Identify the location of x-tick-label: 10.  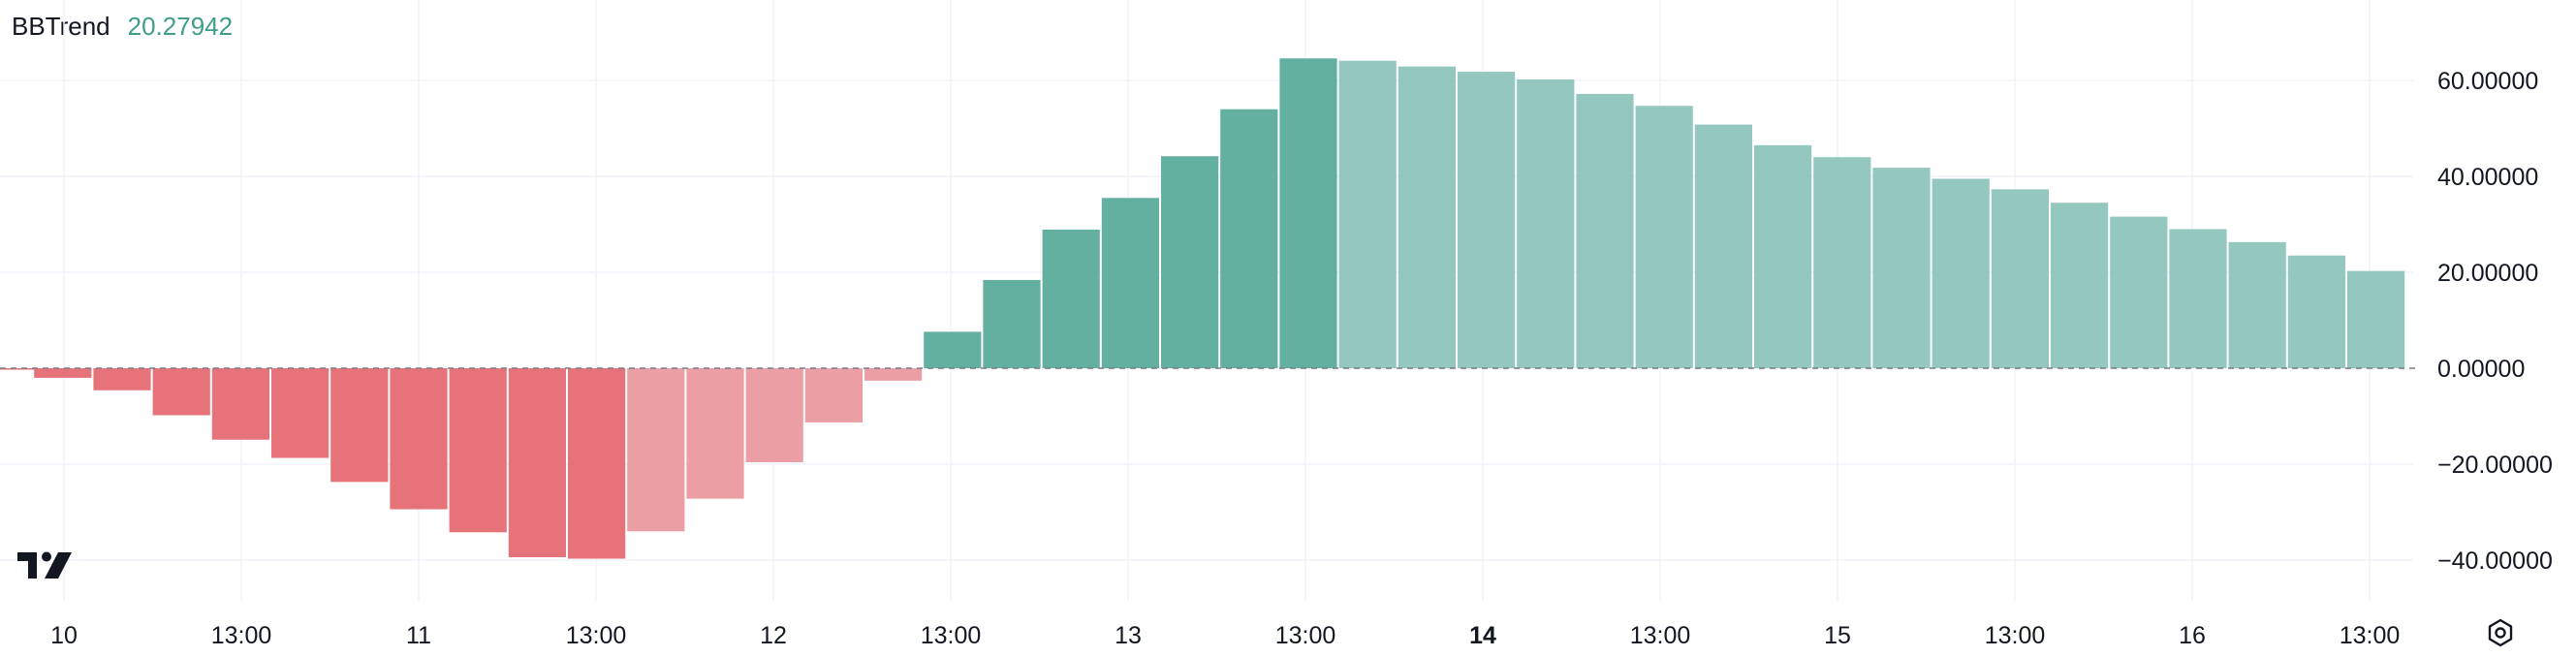
(64, 635).